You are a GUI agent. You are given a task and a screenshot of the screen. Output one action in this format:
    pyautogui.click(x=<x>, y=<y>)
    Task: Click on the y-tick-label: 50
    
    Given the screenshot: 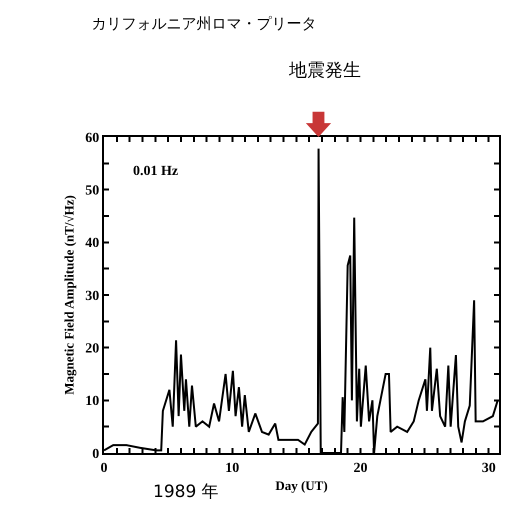 What is the action you would take?
    pyautogui.click(x=92, y=191)
    